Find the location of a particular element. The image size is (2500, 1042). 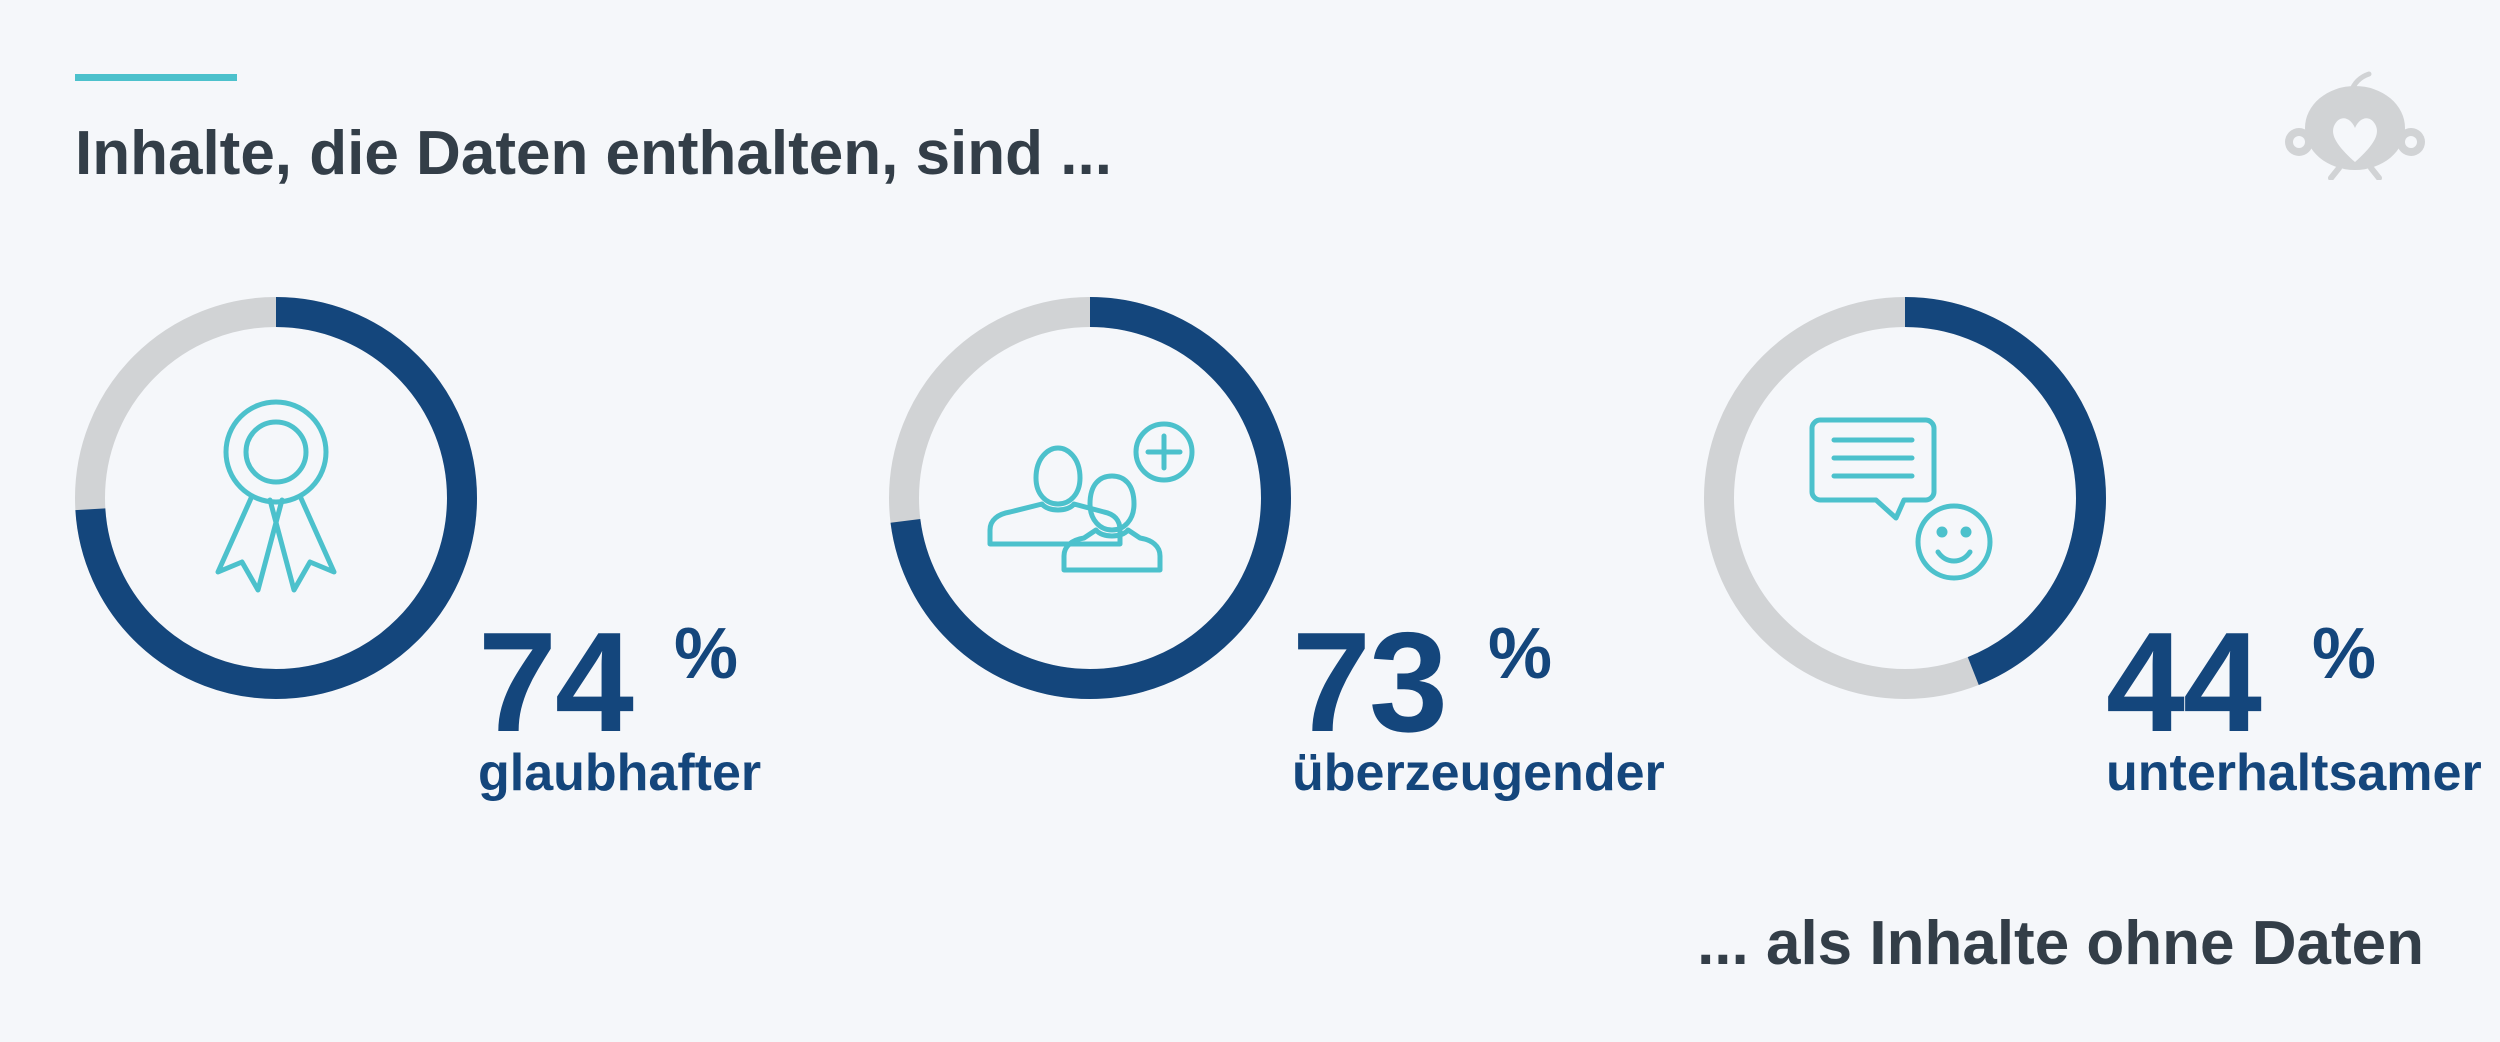

donut-2-fill is located at coordinates (1090, 498).